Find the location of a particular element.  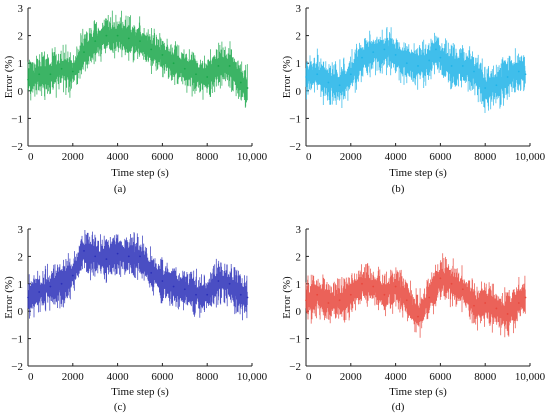

panel-label: (d) is located at coordinates (398, 407).